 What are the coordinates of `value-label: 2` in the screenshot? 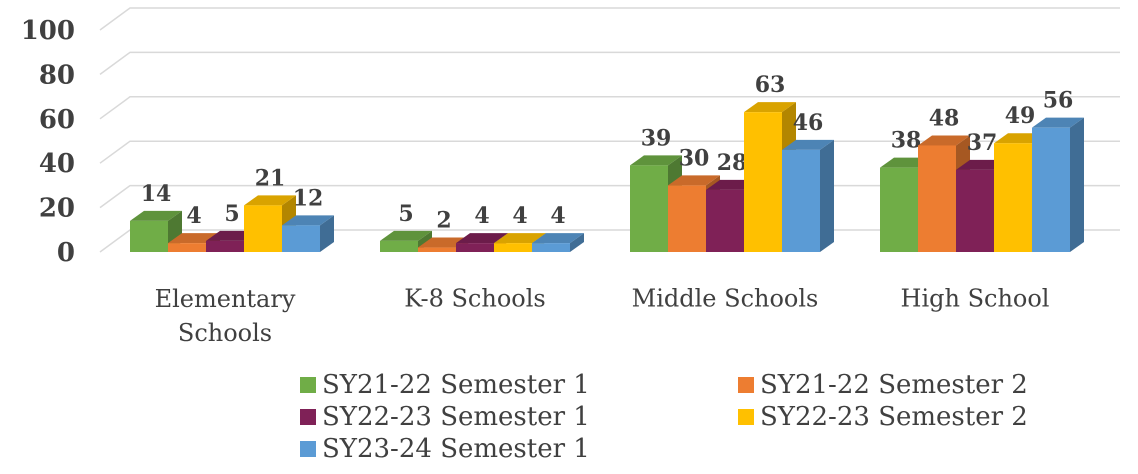 It's located at (443, 221).